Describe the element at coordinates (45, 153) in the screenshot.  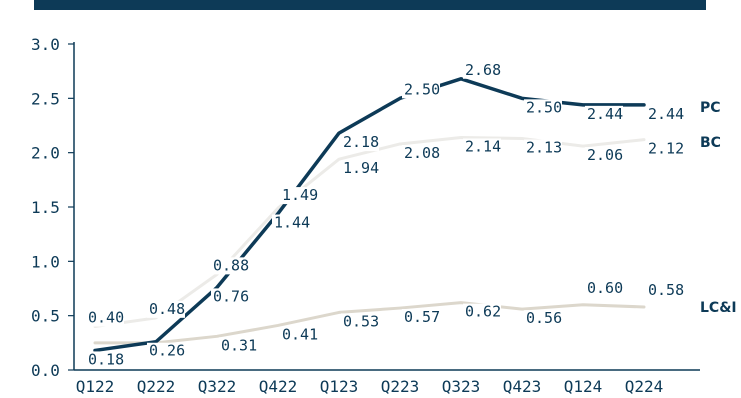
I see `y-tick-label: 2.0` at that location.